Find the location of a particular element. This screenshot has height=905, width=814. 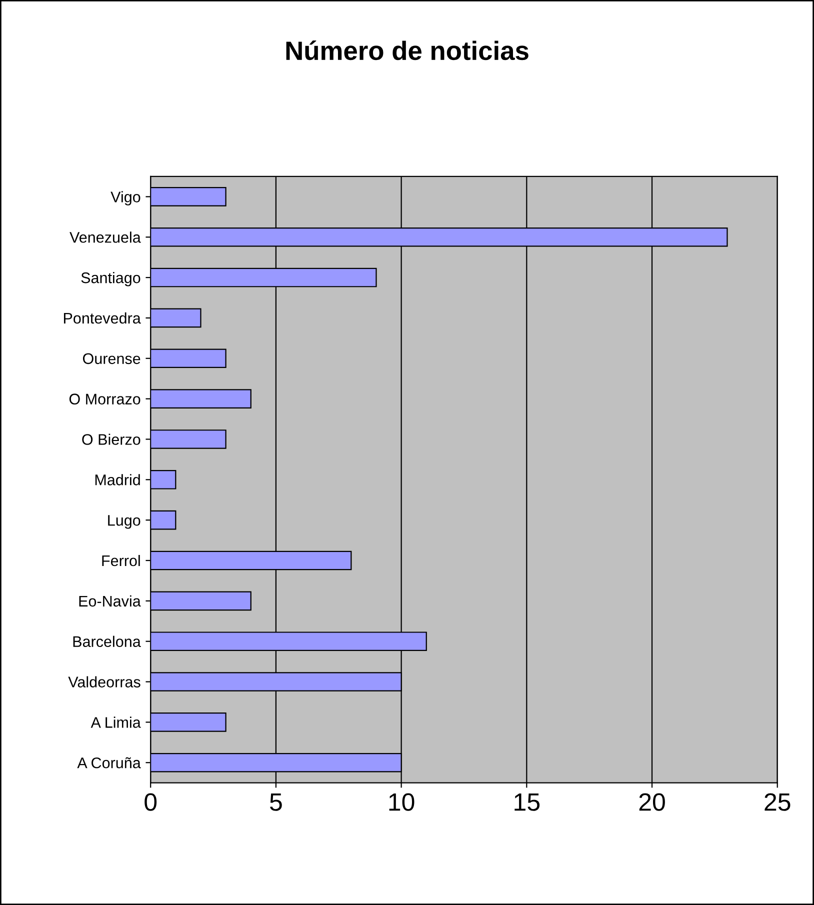

y-tick-label: Barcelona is located at coordinates (107, 642).